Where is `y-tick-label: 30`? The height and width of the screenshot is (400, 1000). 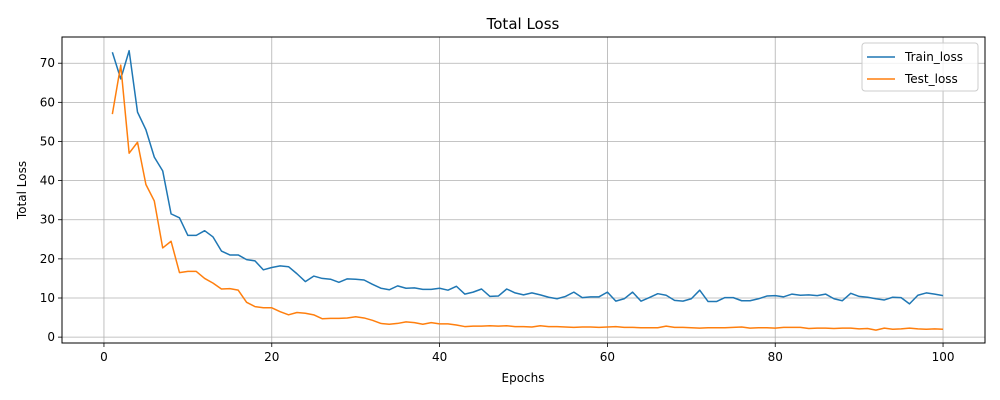
y-tick-label: 30 is located at coordinates (47, 220).